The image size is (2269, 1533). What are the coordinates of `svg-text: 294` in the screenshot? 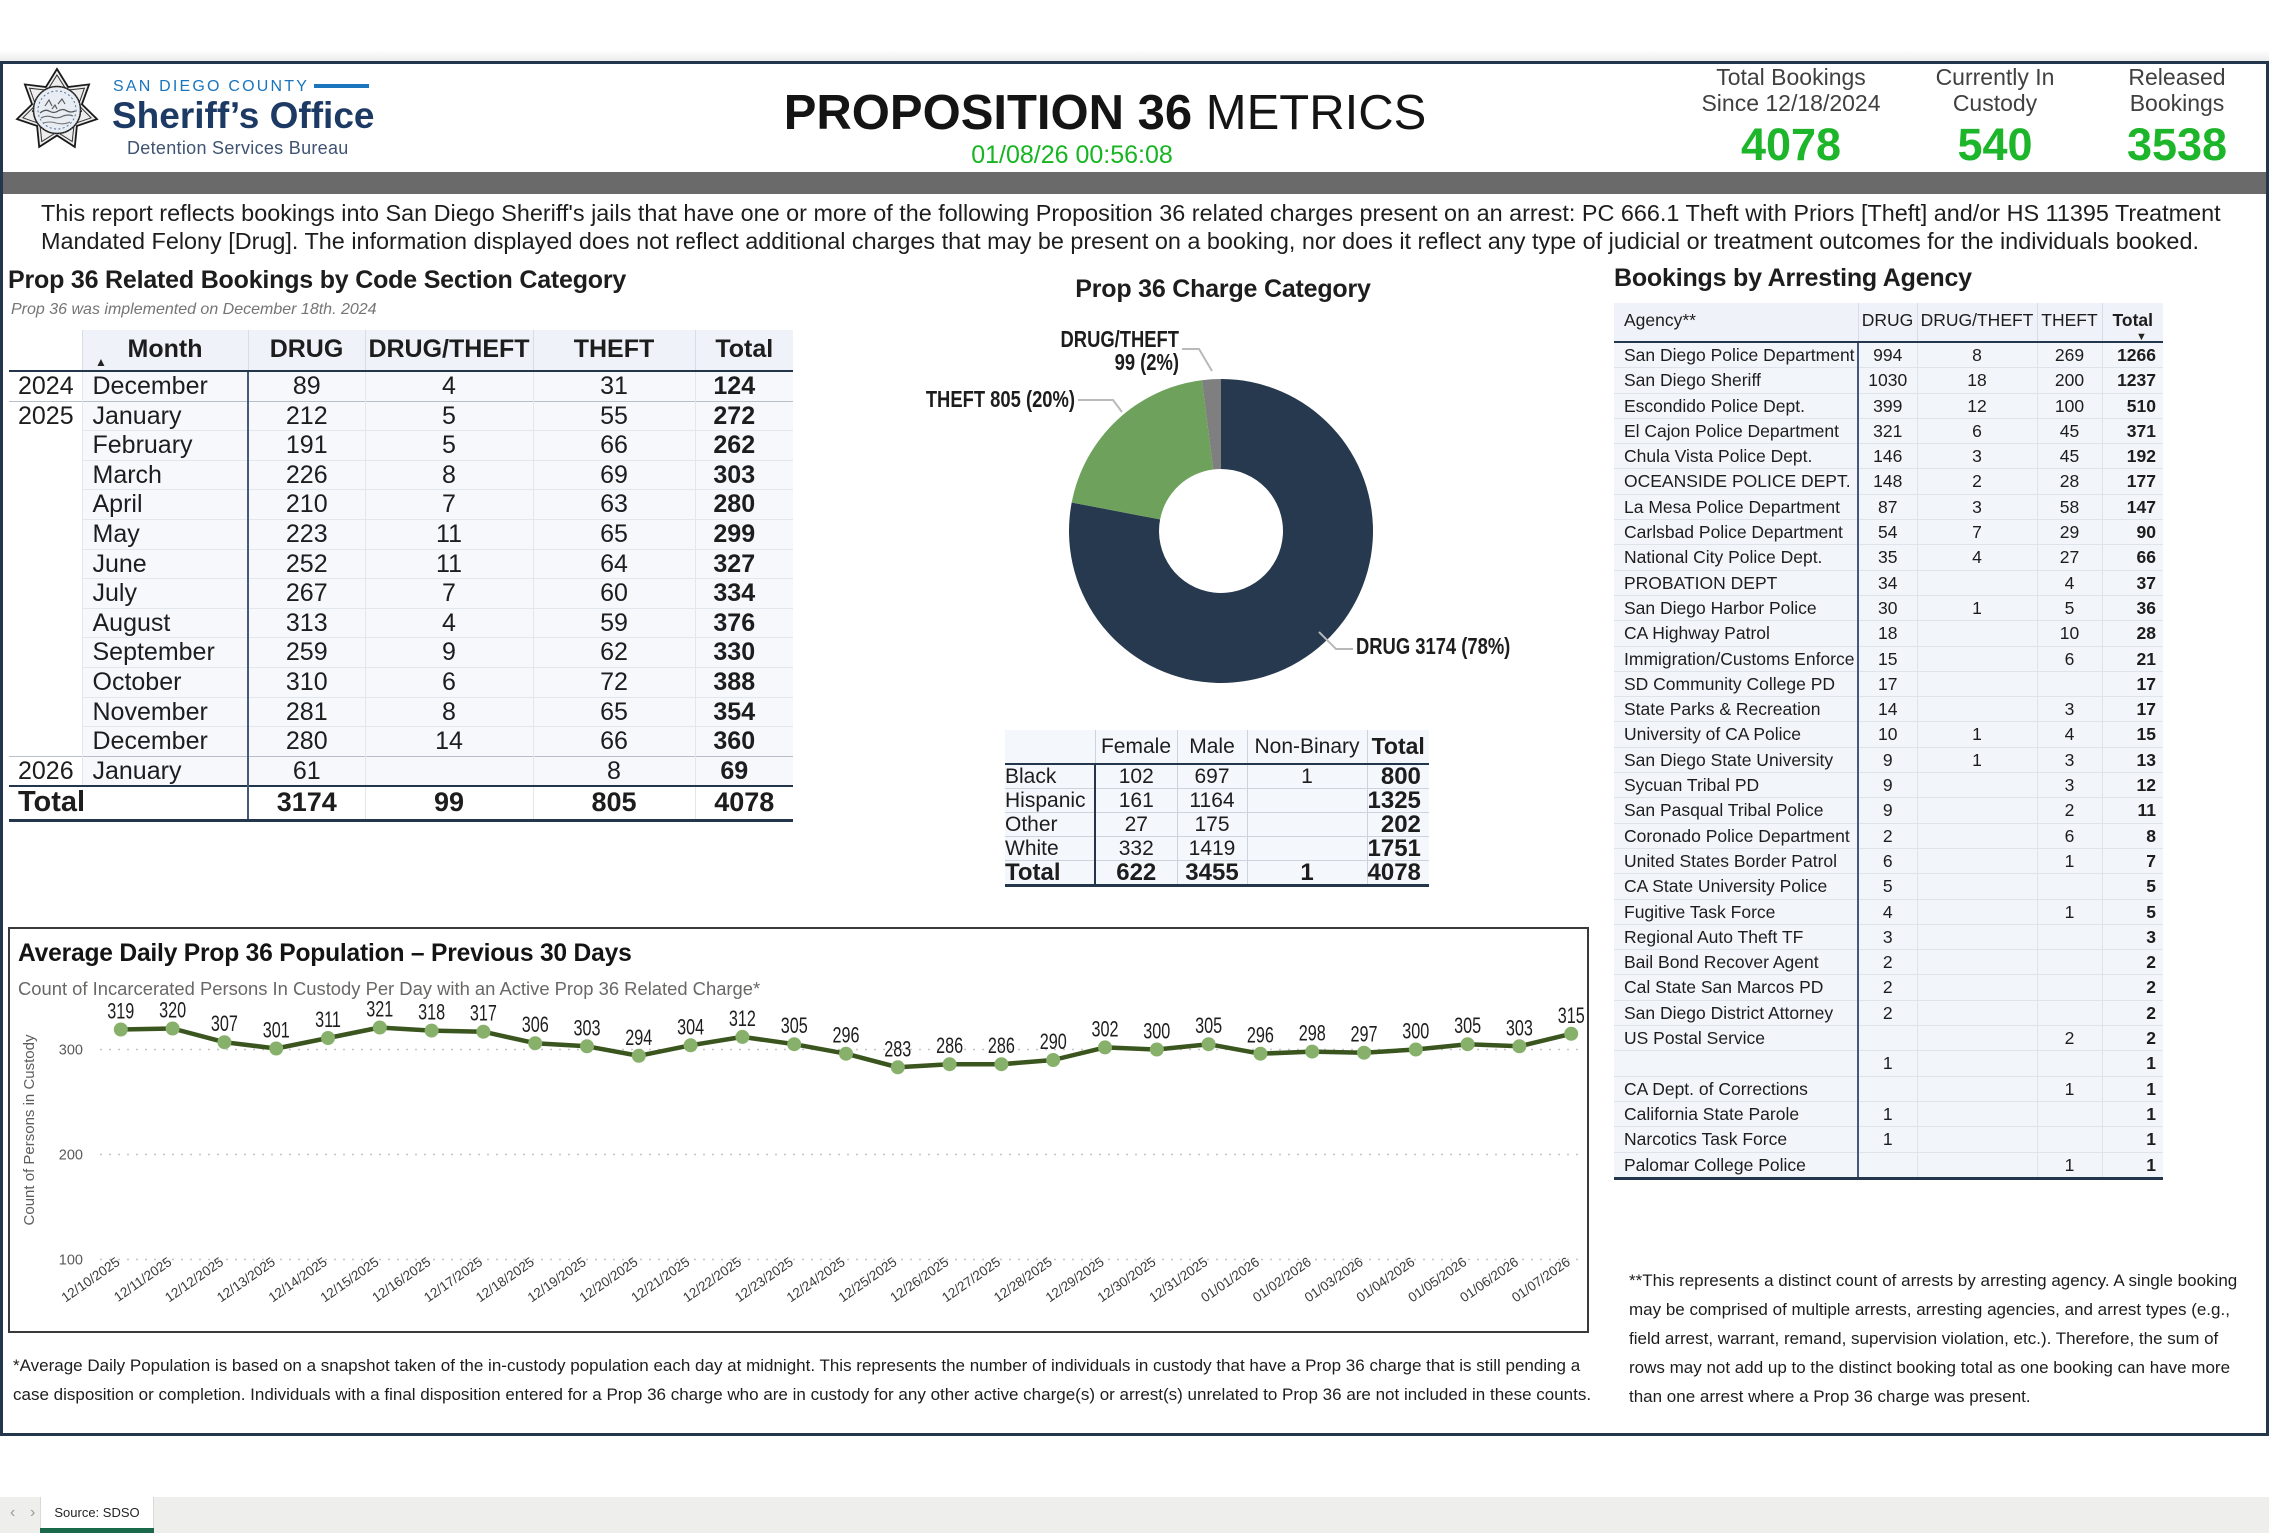 It's located at (638, 1037).